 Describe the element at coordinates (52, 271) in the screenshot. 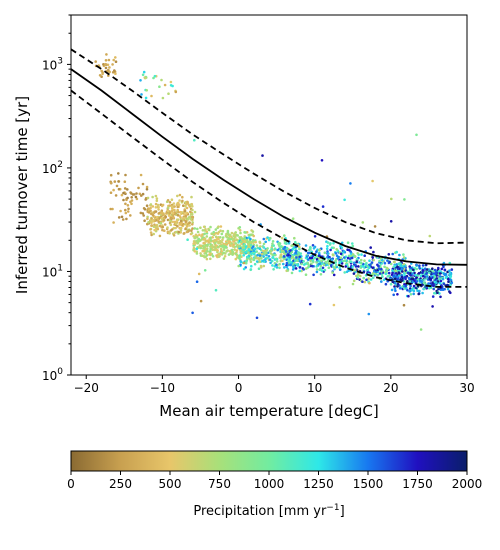

I see `y-tick-label: 101` at that location.